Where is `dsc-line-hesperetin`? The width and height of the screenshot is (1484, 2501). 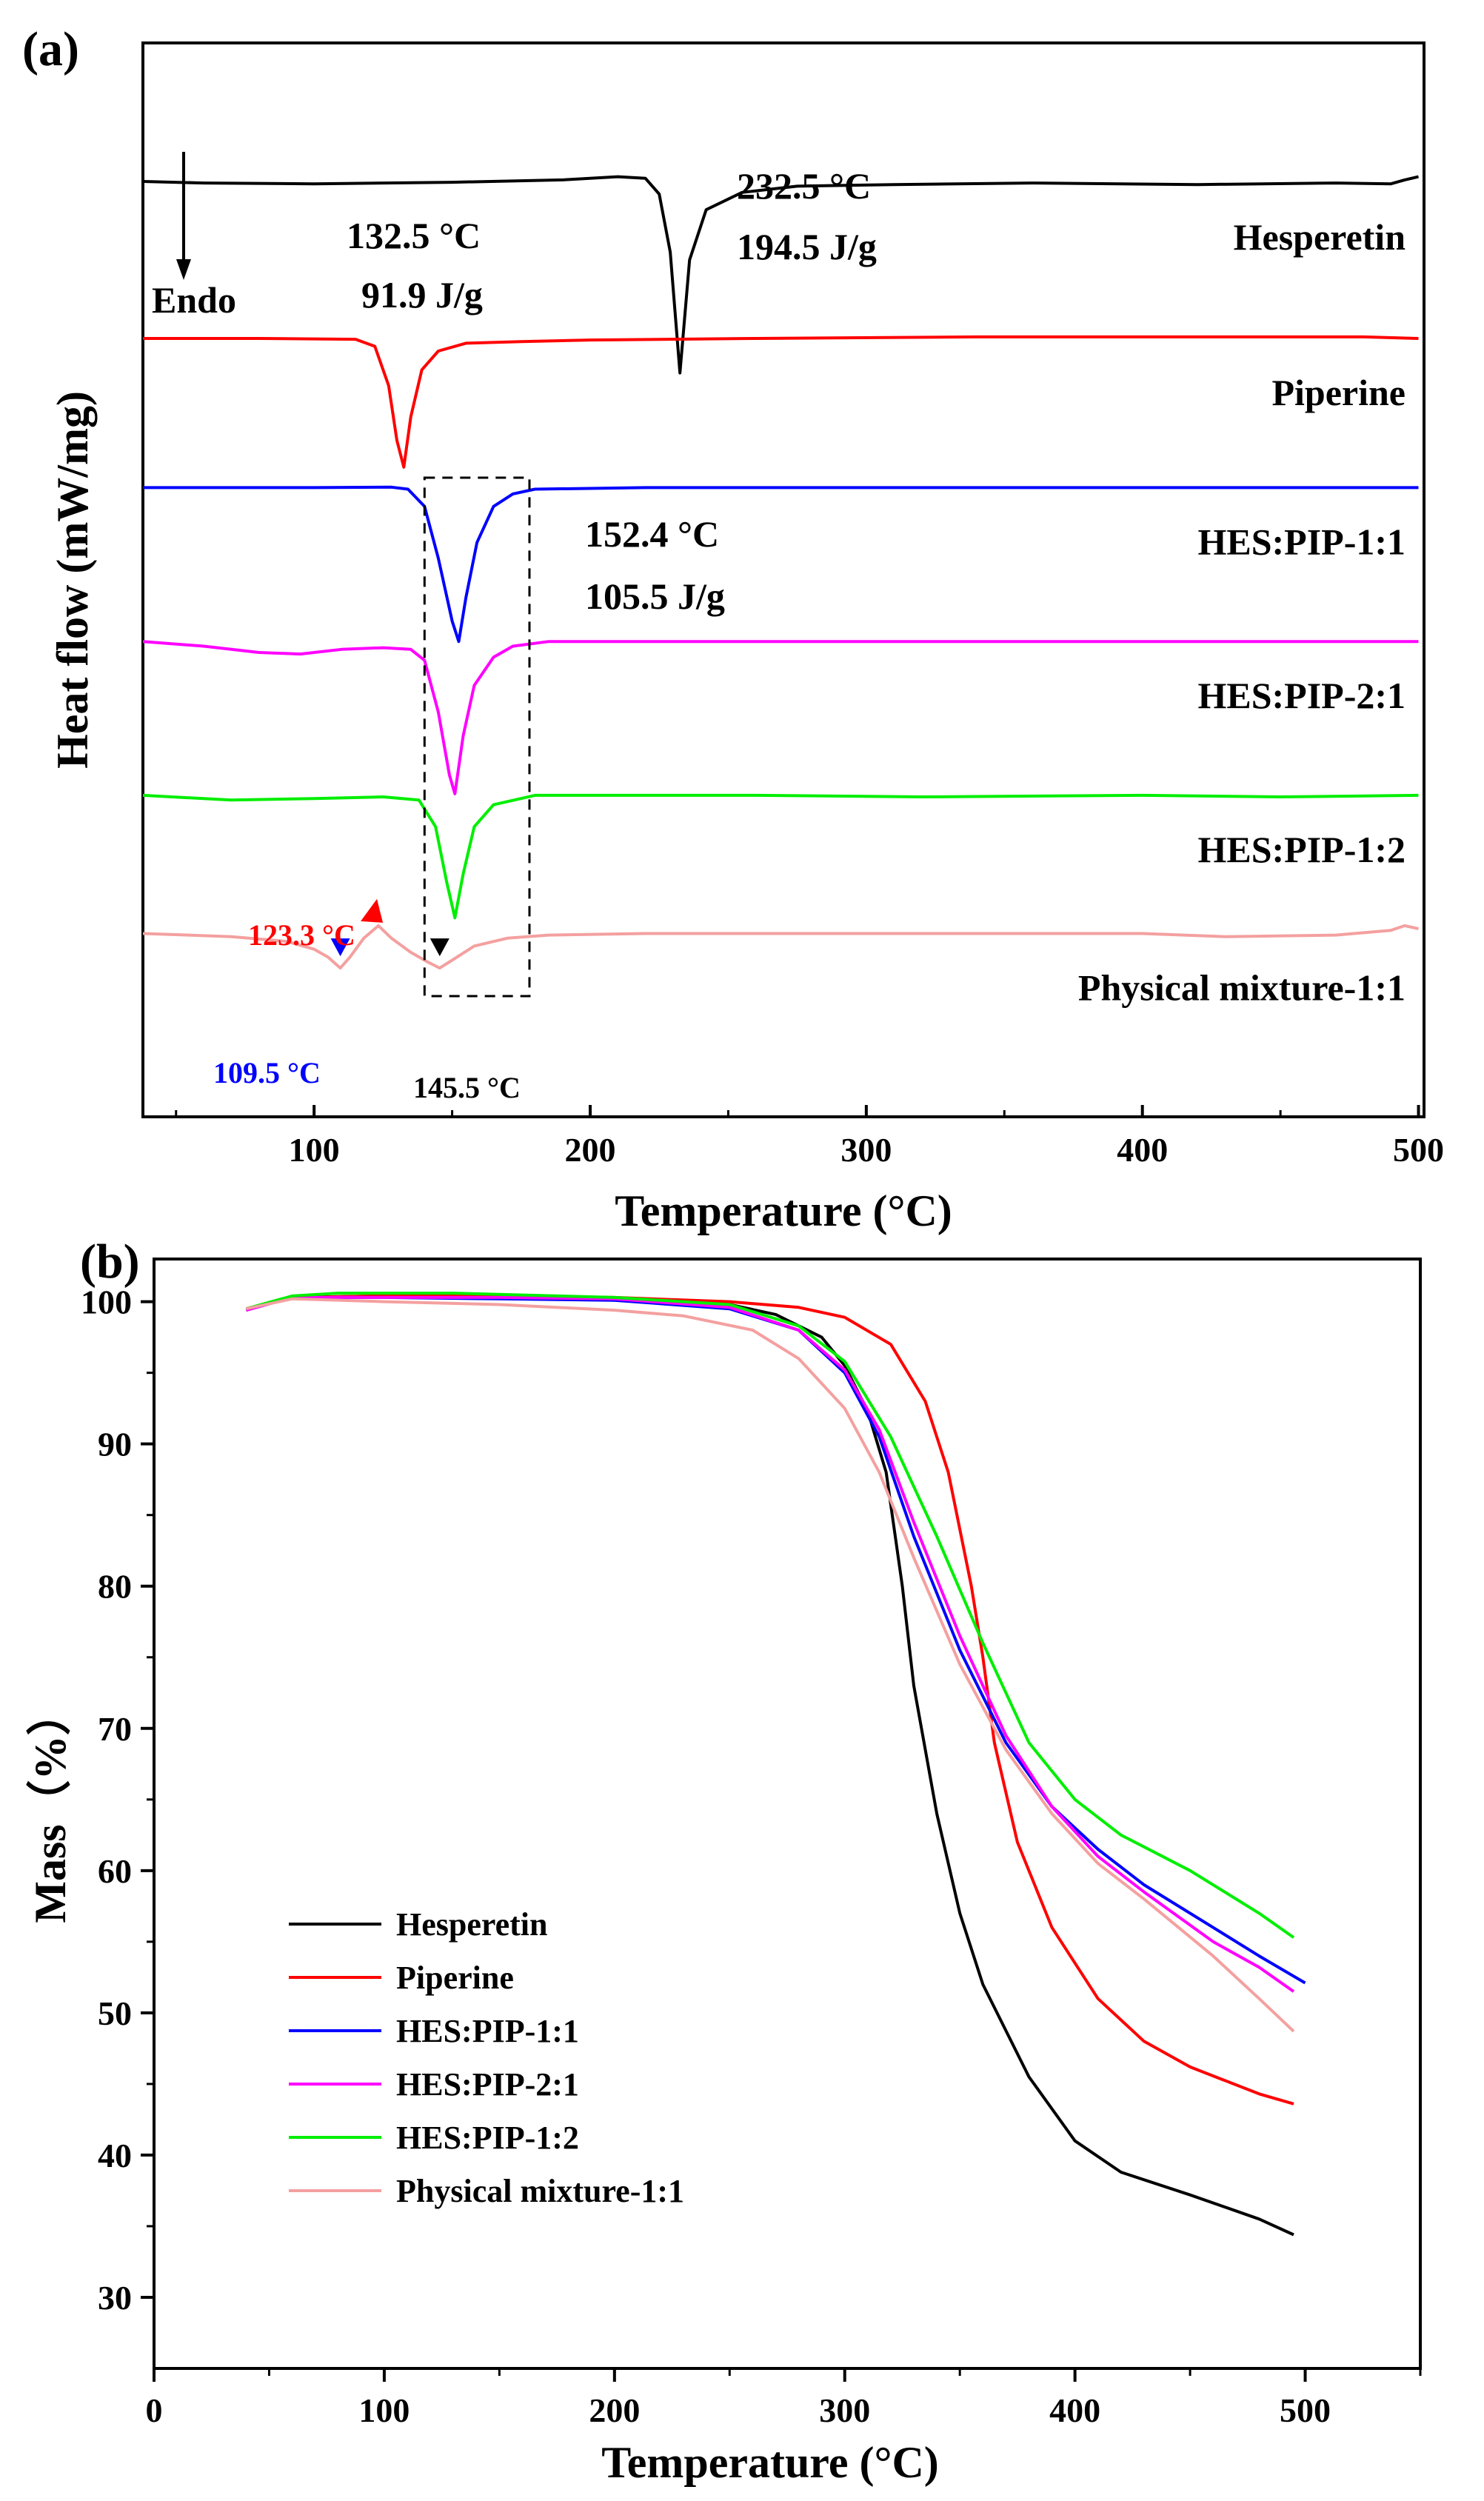
dsc-line-hesperetin is located at coordinates (780, 275).